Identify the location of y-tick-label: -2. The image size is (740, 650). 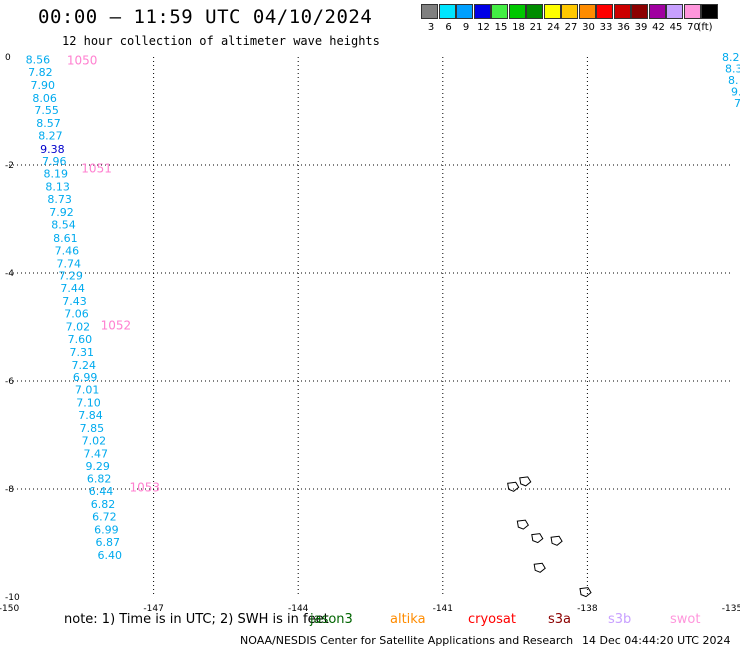
(9, 166).